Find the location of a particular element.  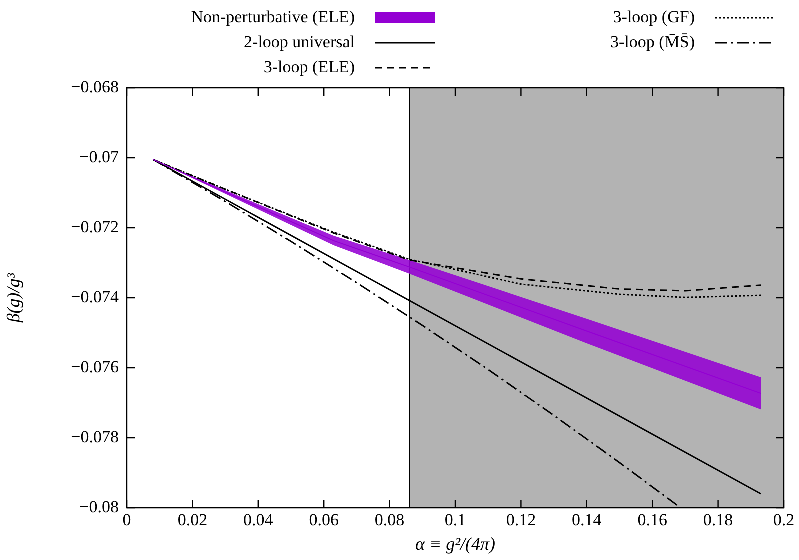

y-tick-label: −0.07 is located at coordinates (100, 156).